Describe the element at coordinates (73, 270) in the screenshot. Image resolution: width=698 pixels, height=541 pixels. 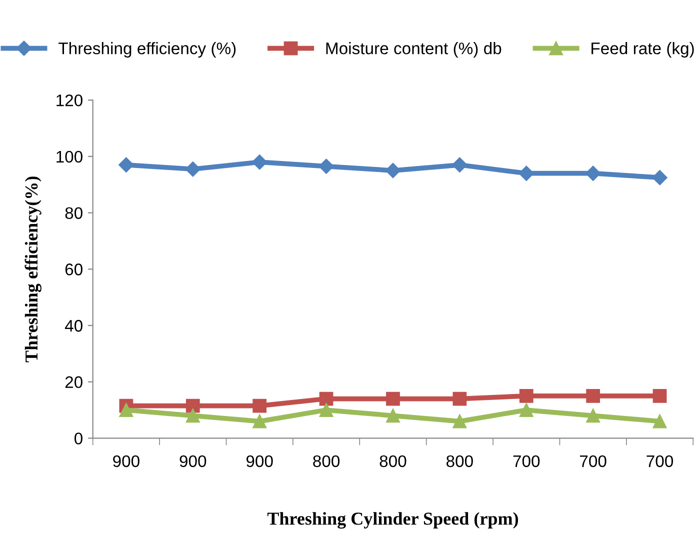
I see `y-tick-label: 60` at that location.